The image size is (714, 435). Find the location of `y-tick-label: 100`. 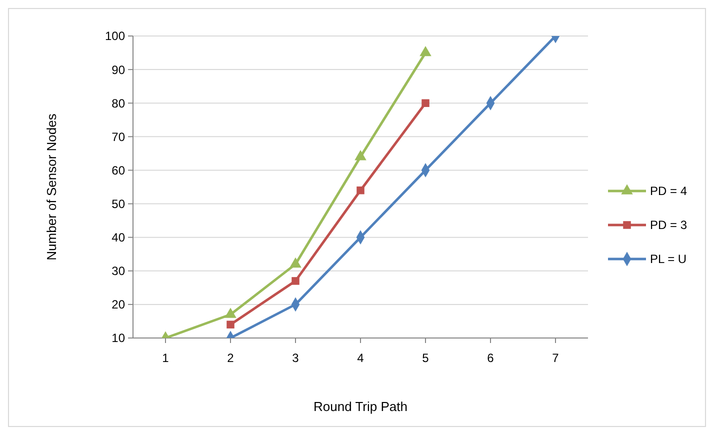

y-tick-label: 100 is located at coordinates (115, 36).